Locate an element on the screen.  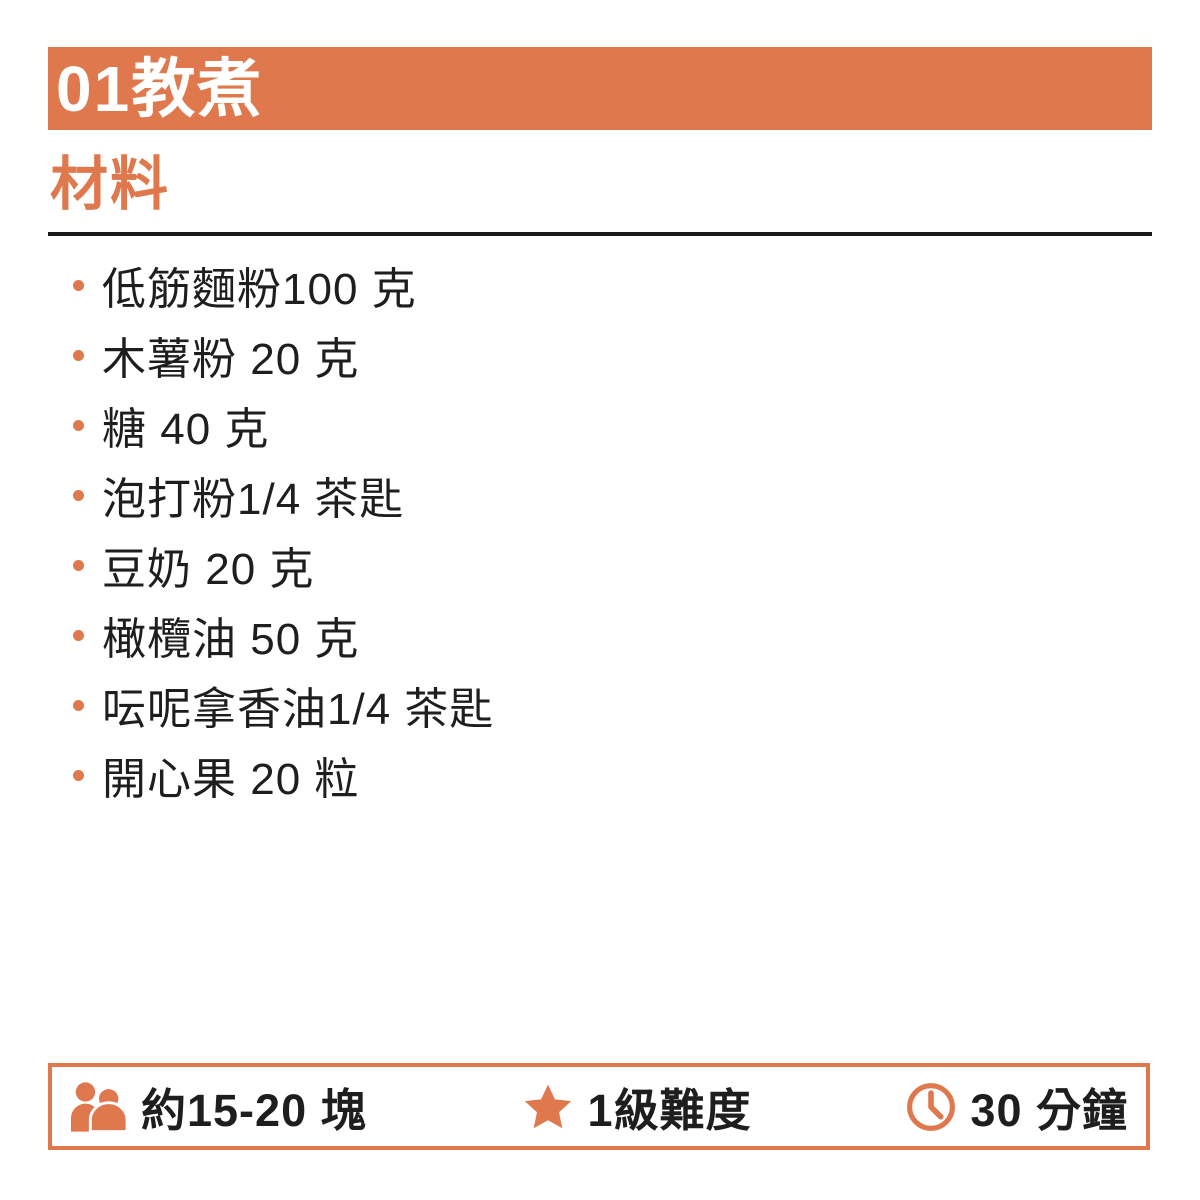
ingredient-text: 糖 40 克 is located at coordinates (186, 429).